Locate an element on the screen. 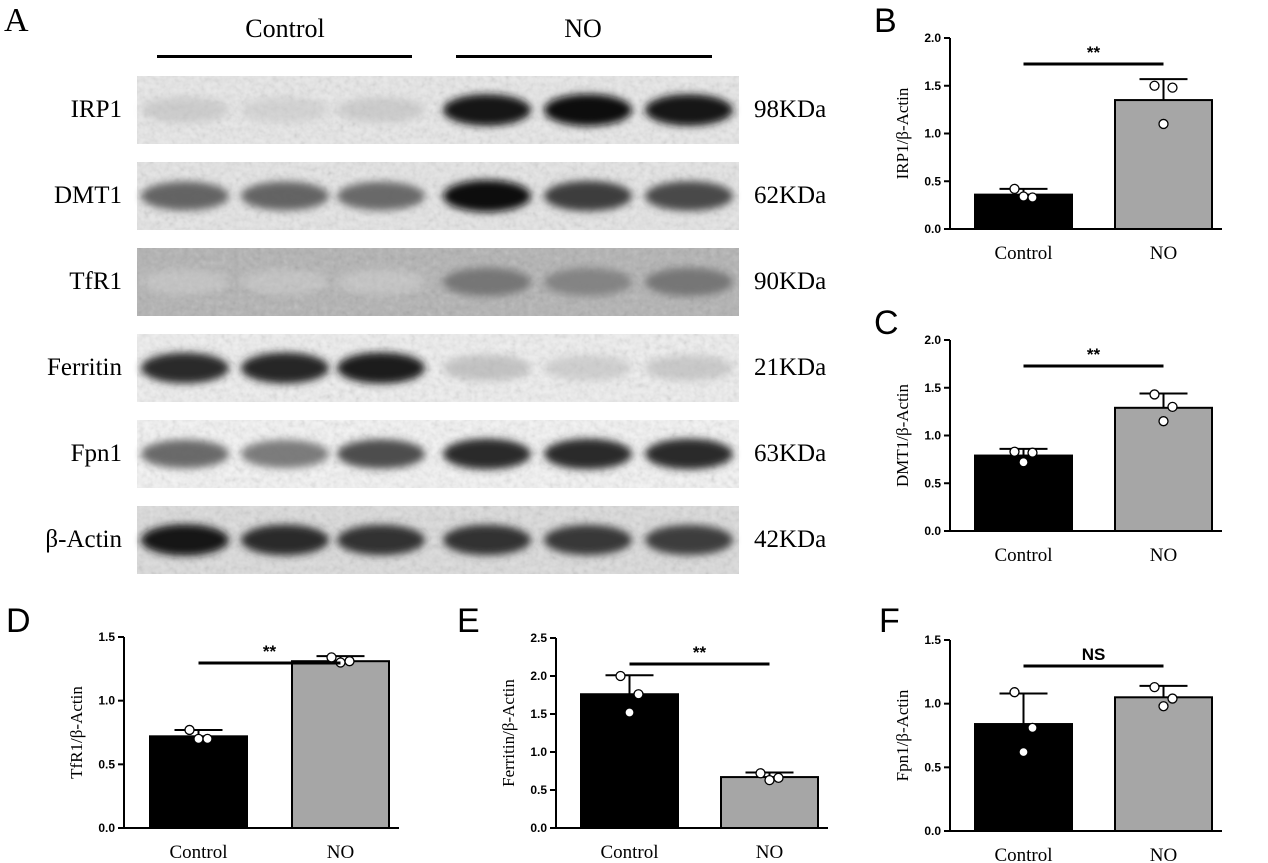 Image resolution: width=1268 pixels, height=863 pixels. protein-label: Fpn1 is located at coordinates (96, 453).